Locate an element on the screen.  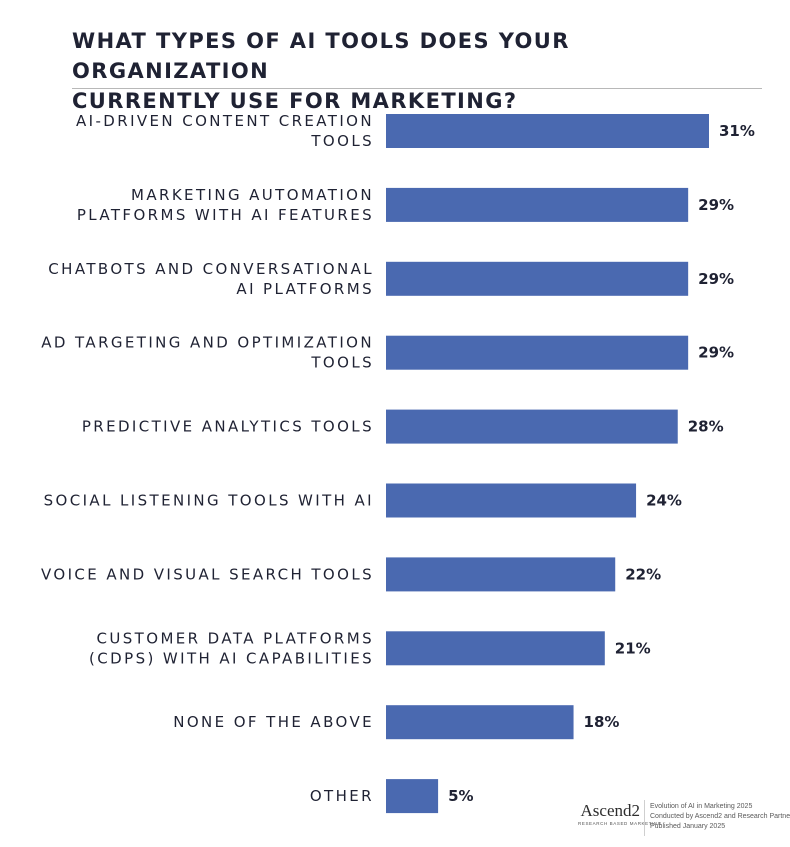
category-label-line: PLATFORMS WITH AI FEATURES is located at coordinates (225, 215).